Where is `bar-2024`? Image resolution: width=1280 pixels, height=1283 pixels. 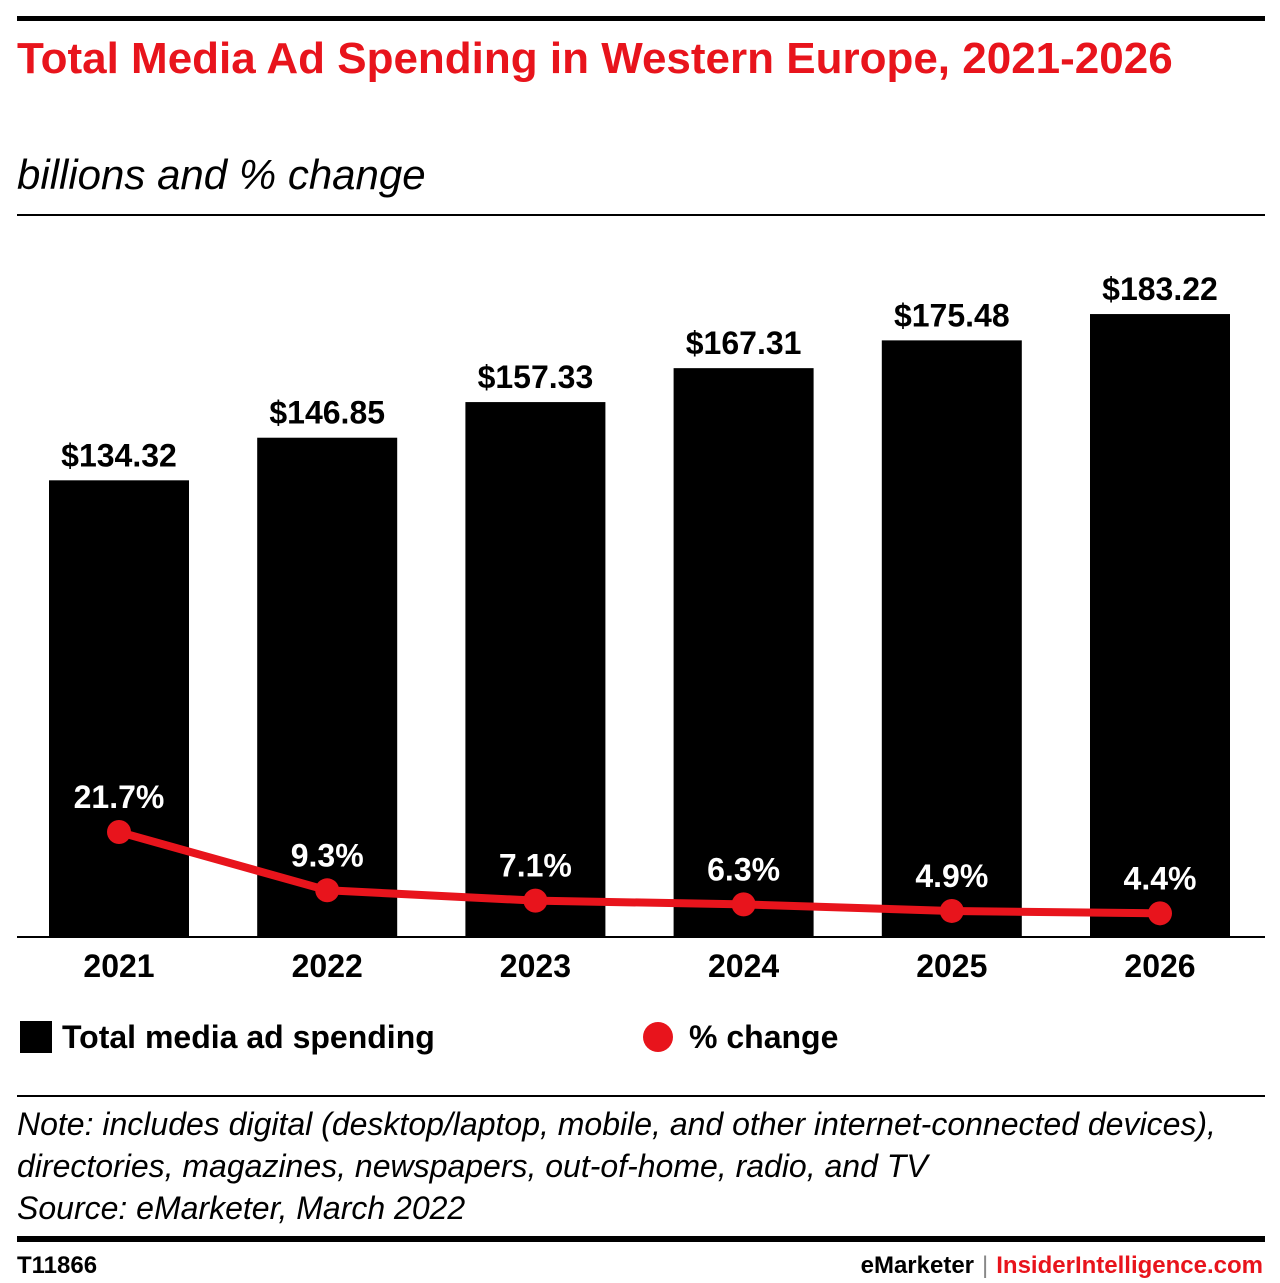 bar-2024 is located at coordinates (743, 652).